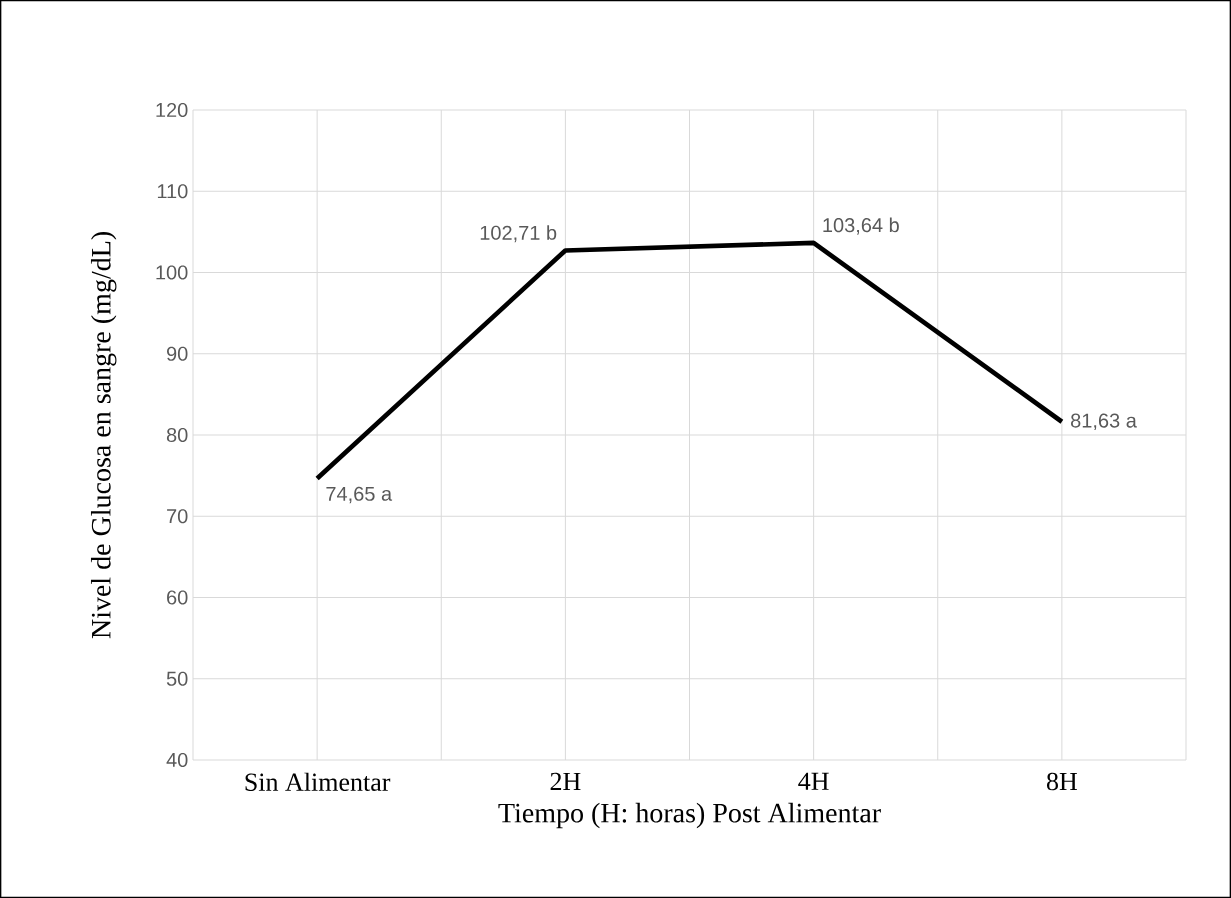 The width and height of the screenshot is (1231, 898). What do you see at coordinates (103, 435) in the screenshot?
I see `y-axis-title: Nivel de Glucosa en sangre (mg/dL)` at bounding box center [103, 435].